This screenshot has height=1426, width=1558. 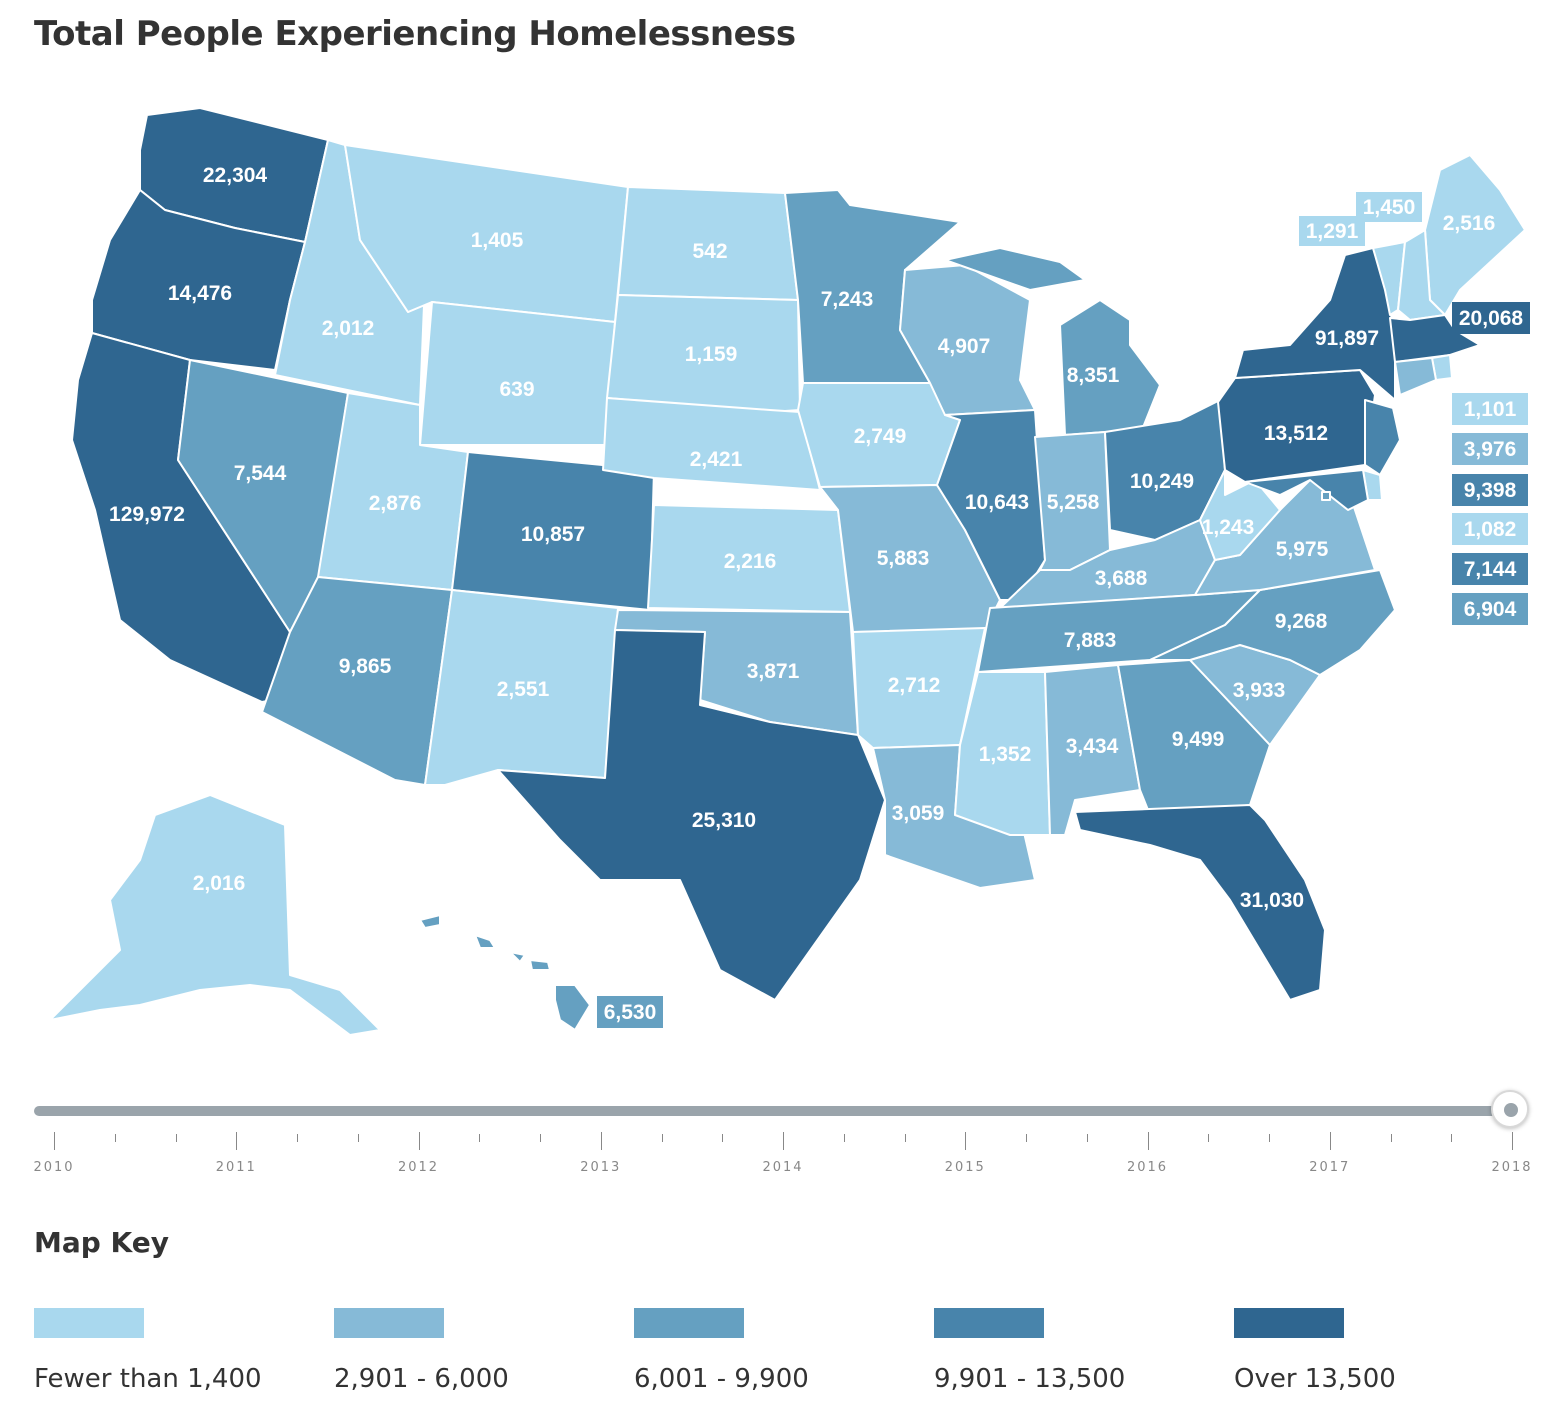 What do you see at coordinates (1475, 235) in the screenshot?
I see `state-maine` at bounding box center [1475, 235].